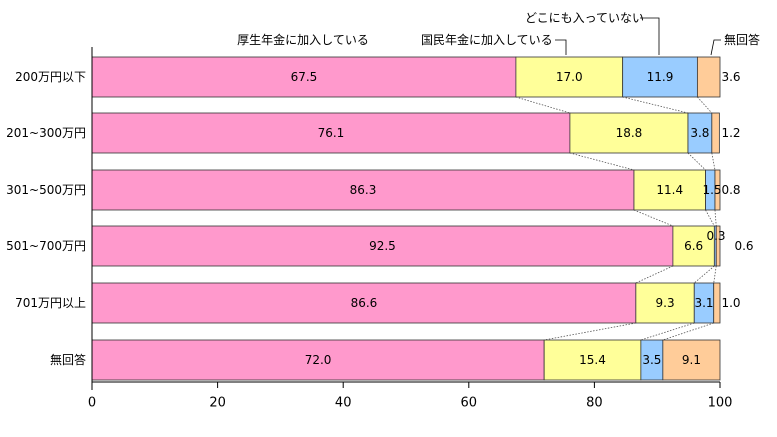 The image size is (777, 437). What do you see at coordinates (699, 133) in the screenshot?
I see `value-label: 3.8` at bounding box center [699, 133].